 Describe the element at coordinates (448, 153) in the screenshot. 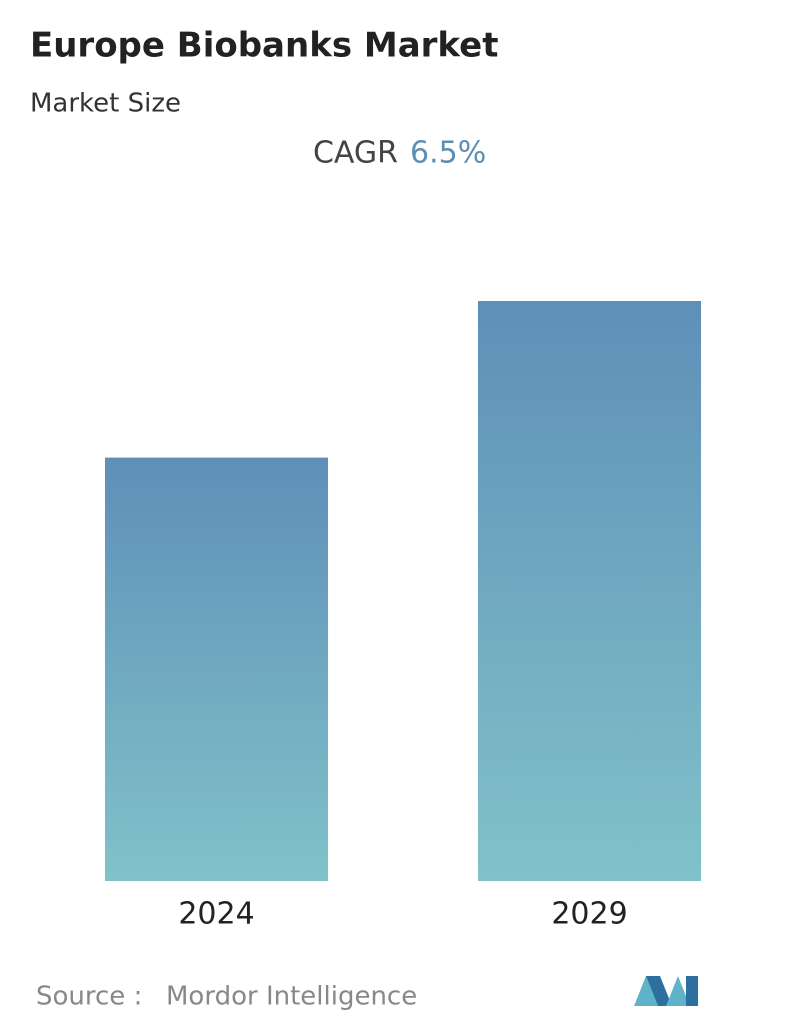

I see `cagr-value: 6.5%` at that location.